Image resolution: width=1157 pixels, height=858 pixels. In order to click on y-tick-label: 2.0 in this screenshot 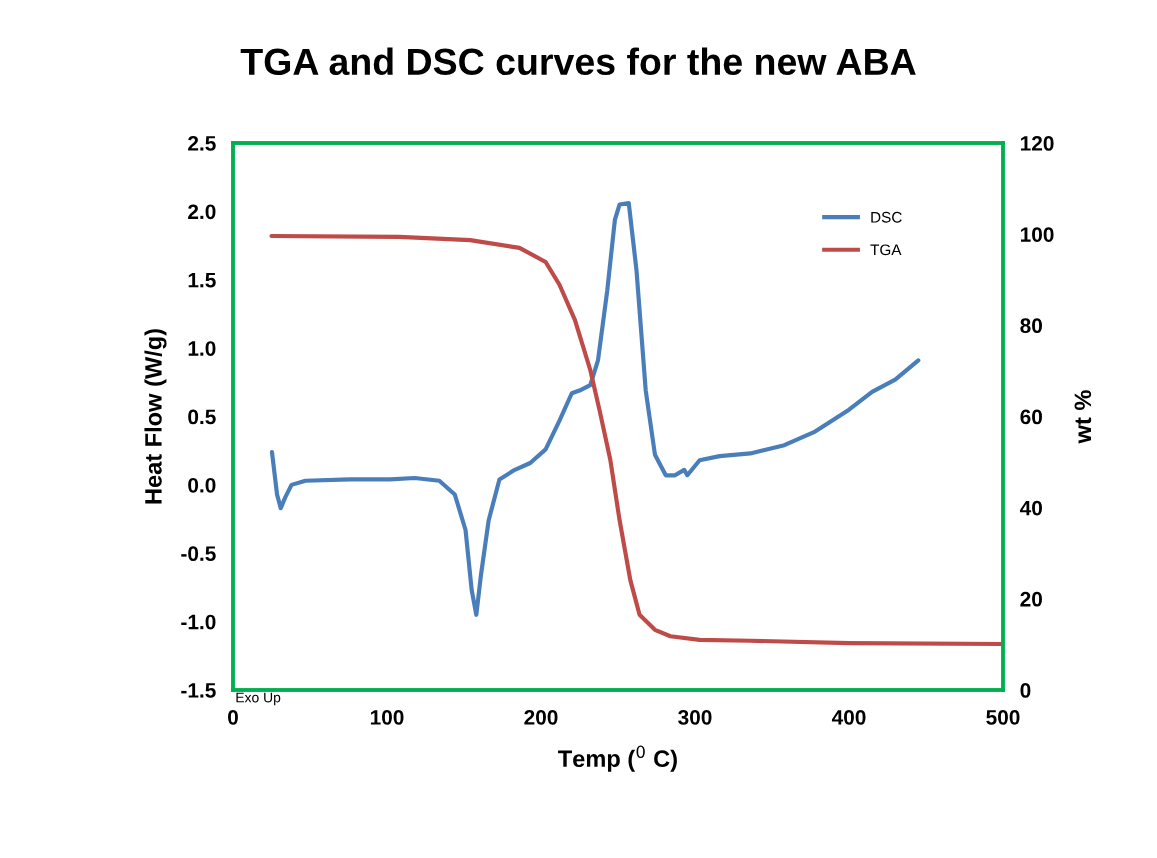, I will do `click(202, 212)`.